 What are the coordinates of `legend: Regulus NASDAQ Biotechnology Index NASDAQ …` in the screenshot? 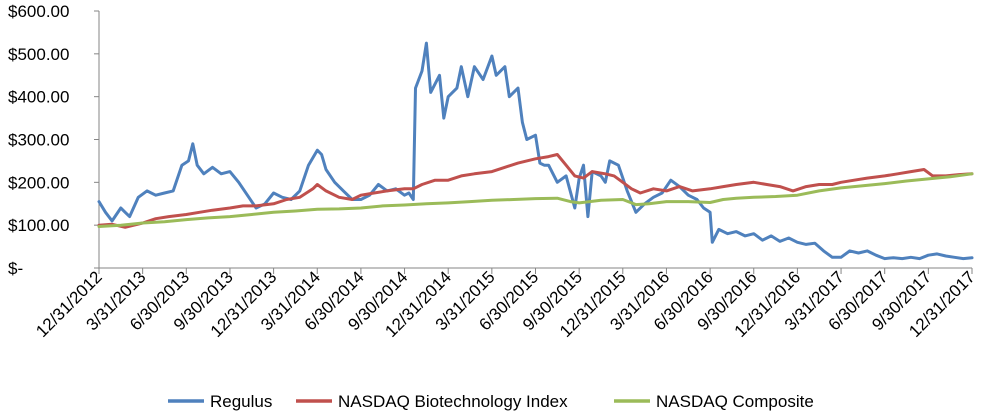 It's located at (491, 401).